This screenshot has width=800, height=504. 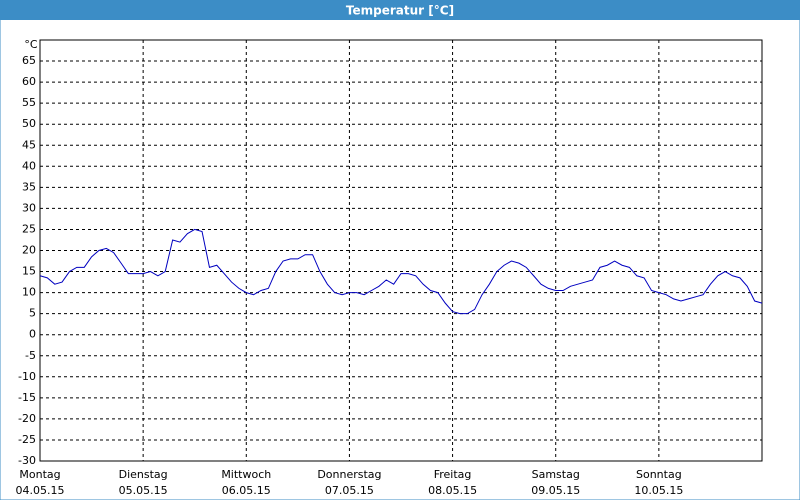 What do you see at coordinates (29, 292) in the screenshot?
I see `y-tick-label: 10` at bounding box center [29, 292].